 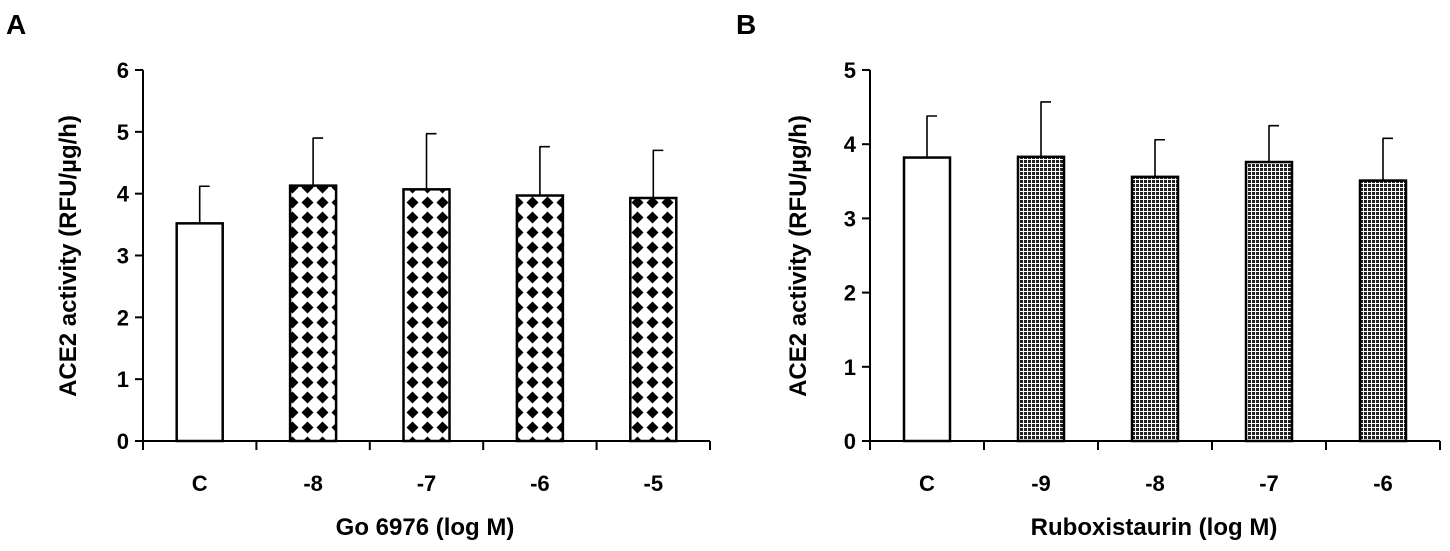 What do you see at coordinates (1155, 468) in the screenshot?
I see `panel-b-x-axis: C -9 -8 -7 -6` at bounding box center [1155, 468].